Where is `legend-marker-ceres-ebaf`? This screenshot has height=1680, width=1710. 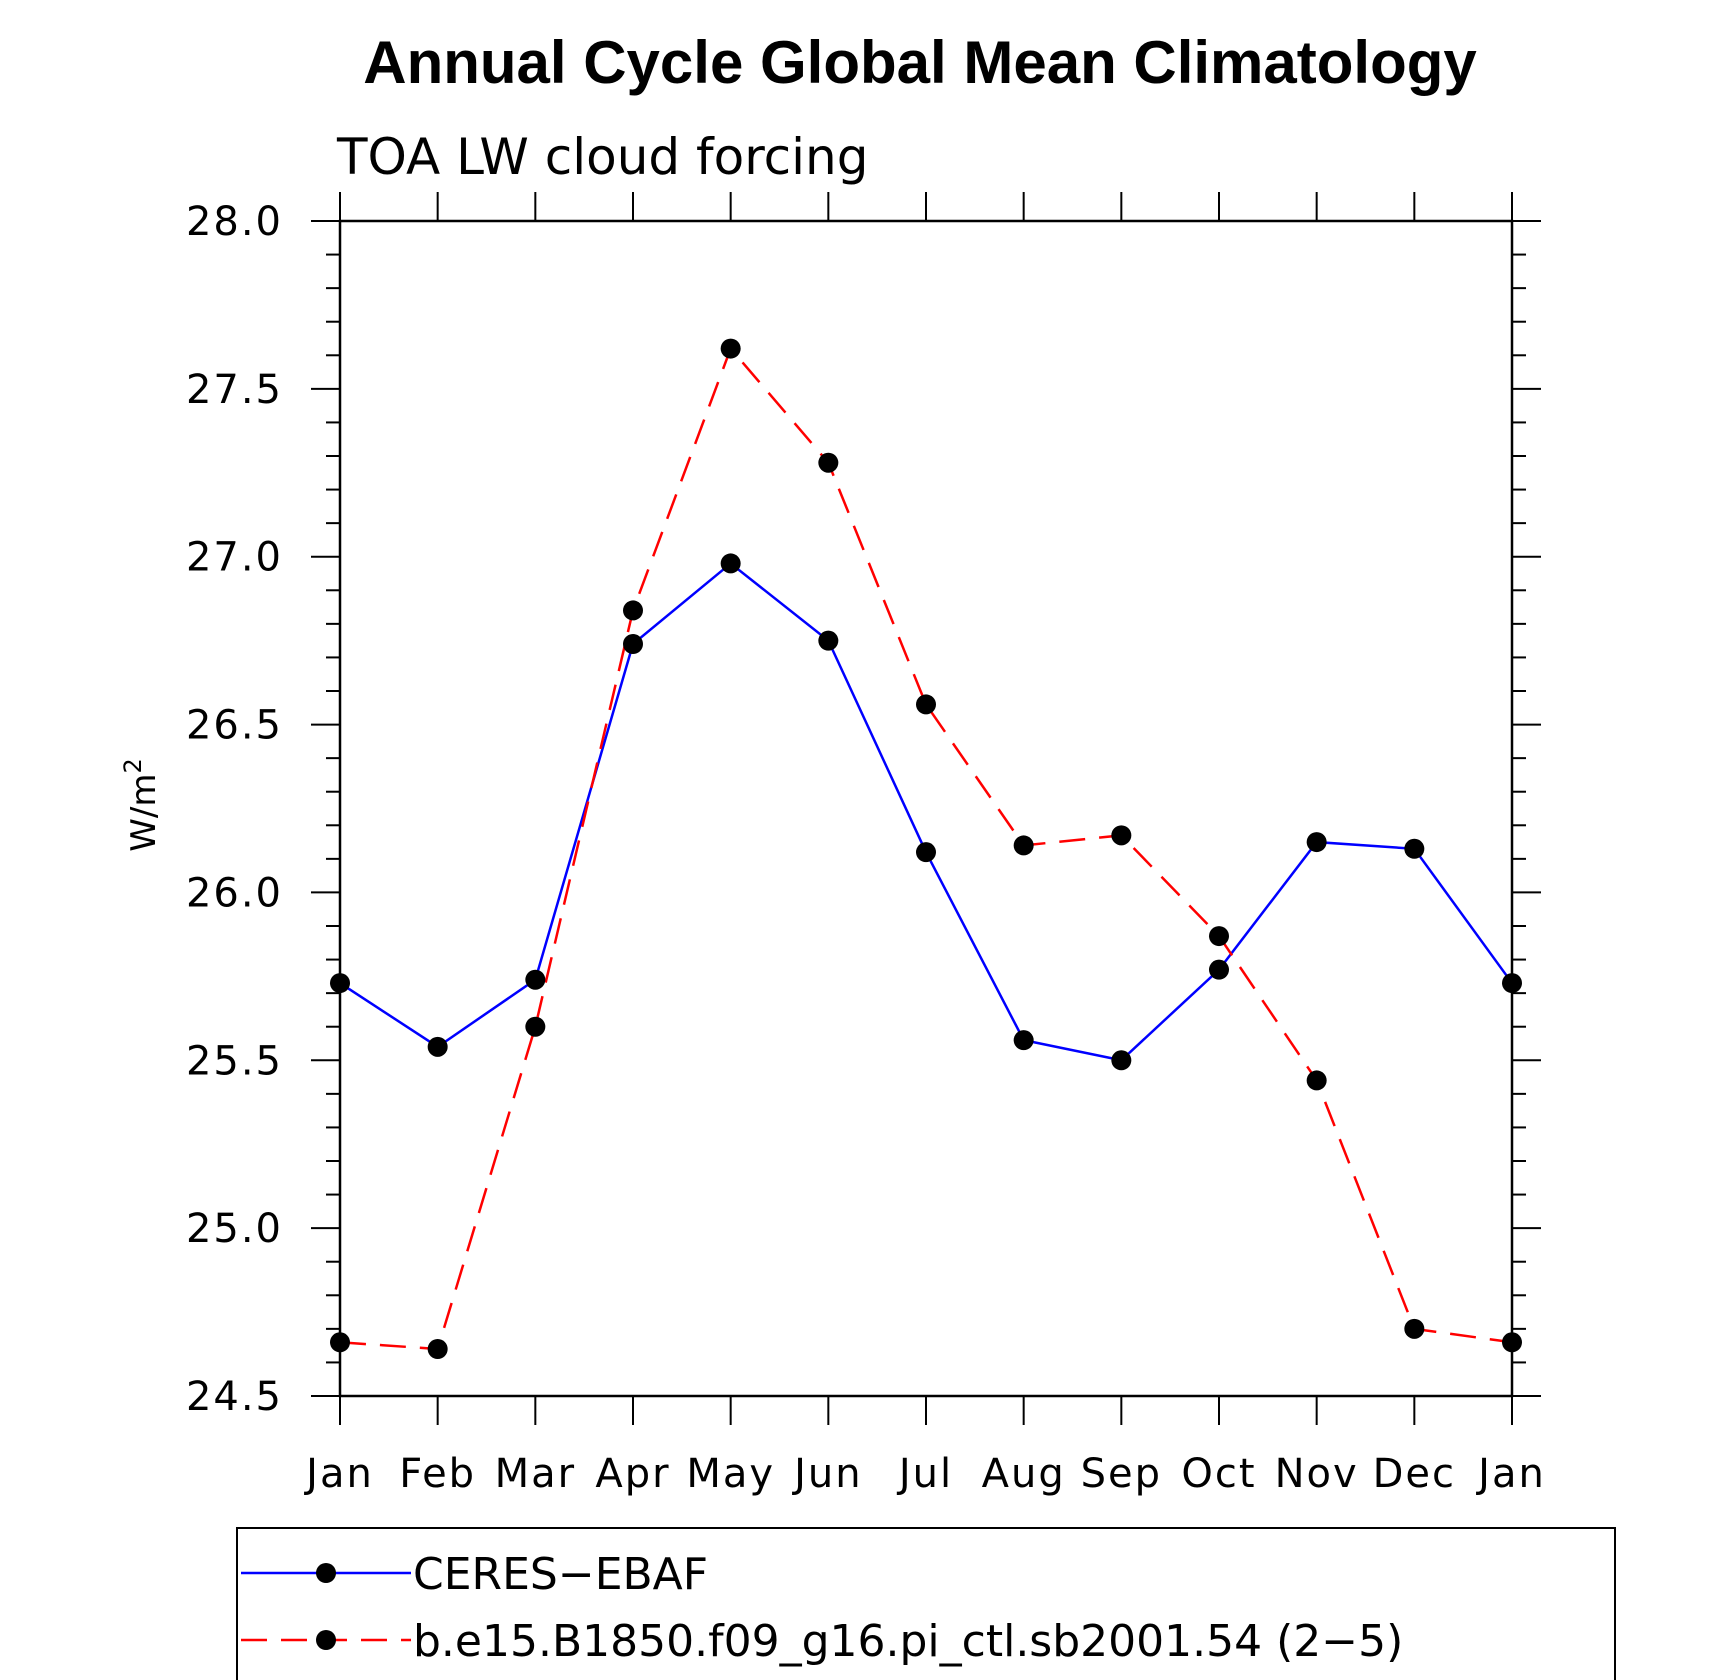
legend-marker-ceres-ebaf is located at coordinates (326, 1573).